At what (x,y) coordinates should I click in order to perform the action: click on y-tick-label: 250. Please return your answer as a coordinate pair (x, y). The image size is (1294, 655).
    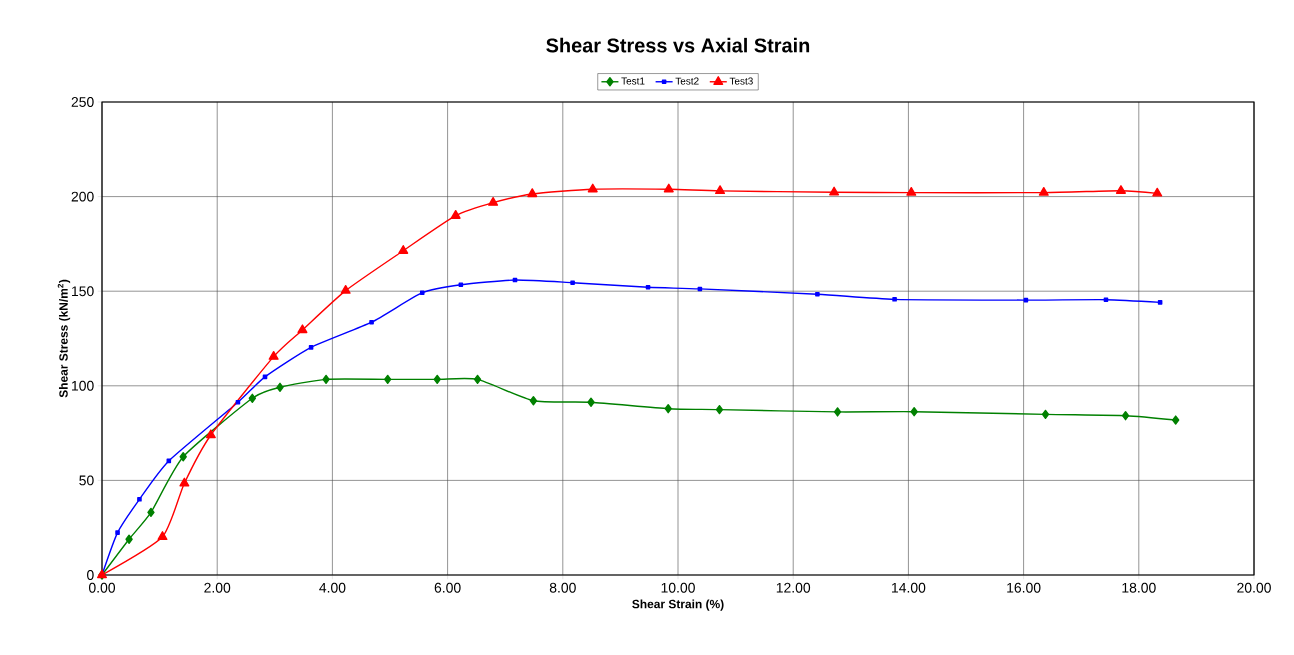
    Looking at the image, I should click on (82, 102).